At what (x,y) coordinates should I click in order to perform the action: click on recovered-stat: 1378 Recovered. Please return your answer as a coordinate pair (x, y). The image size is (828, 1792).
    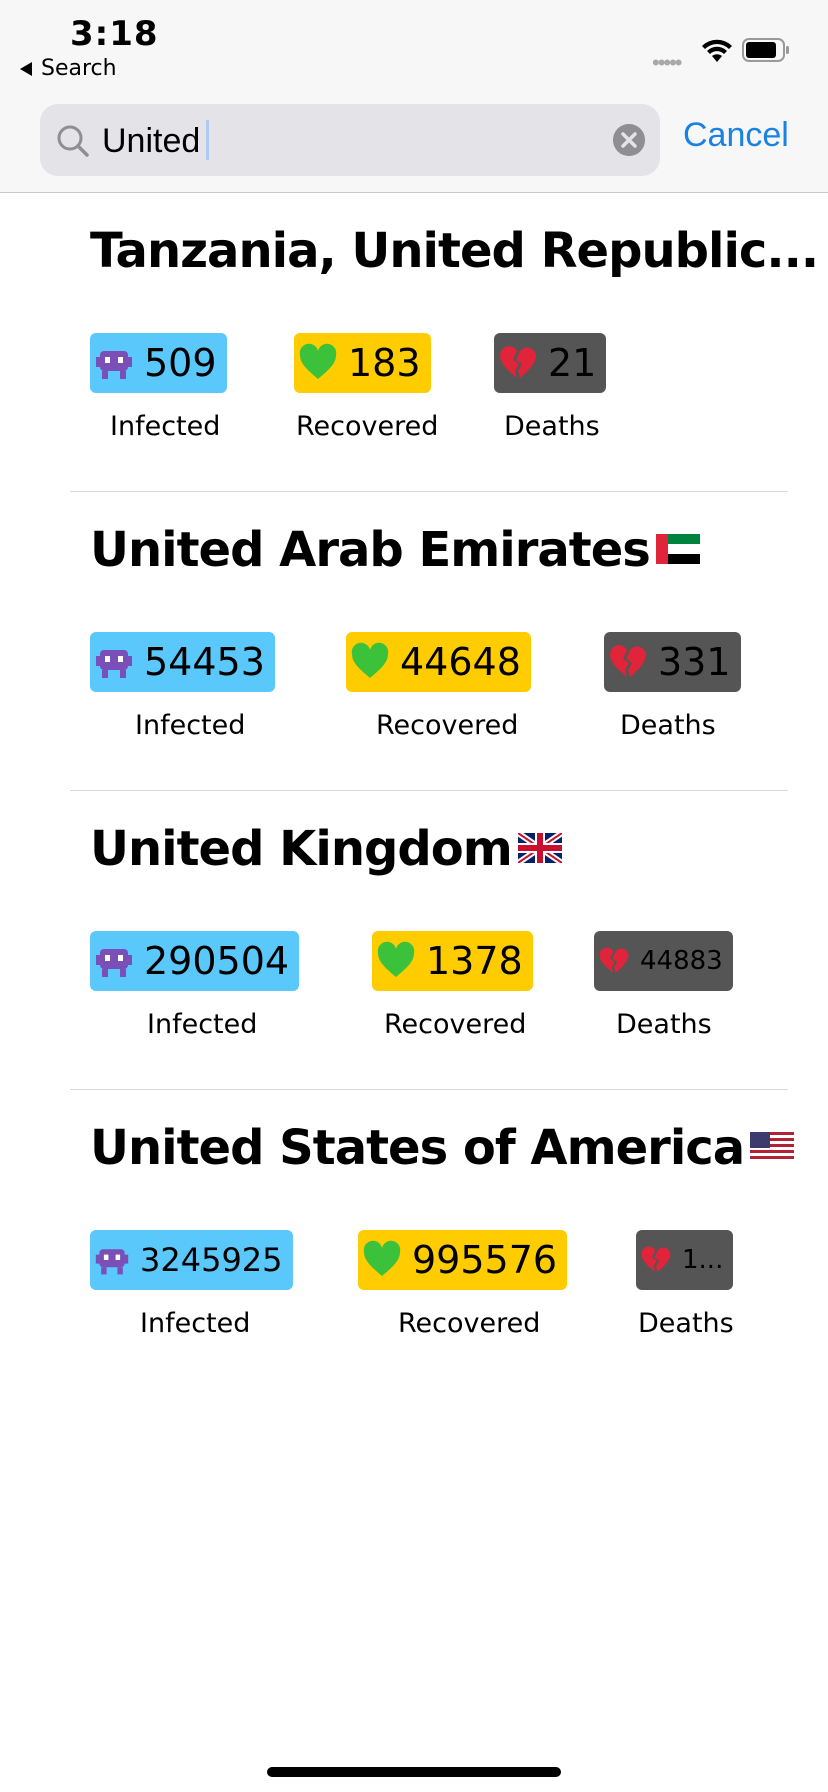
    Looking at the image, I should click on (452, 985).